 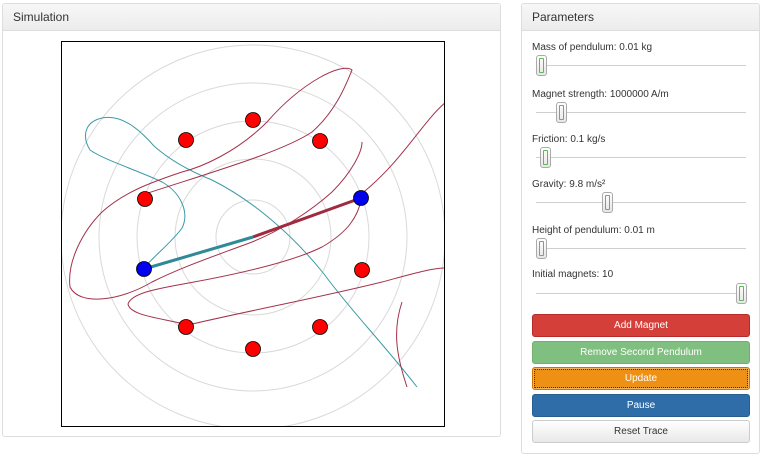 What do you see at coordinates (641, 325) in the screenshot?
I see `add-magnet-button: Add Magnet` at bounding box center [641, 325].